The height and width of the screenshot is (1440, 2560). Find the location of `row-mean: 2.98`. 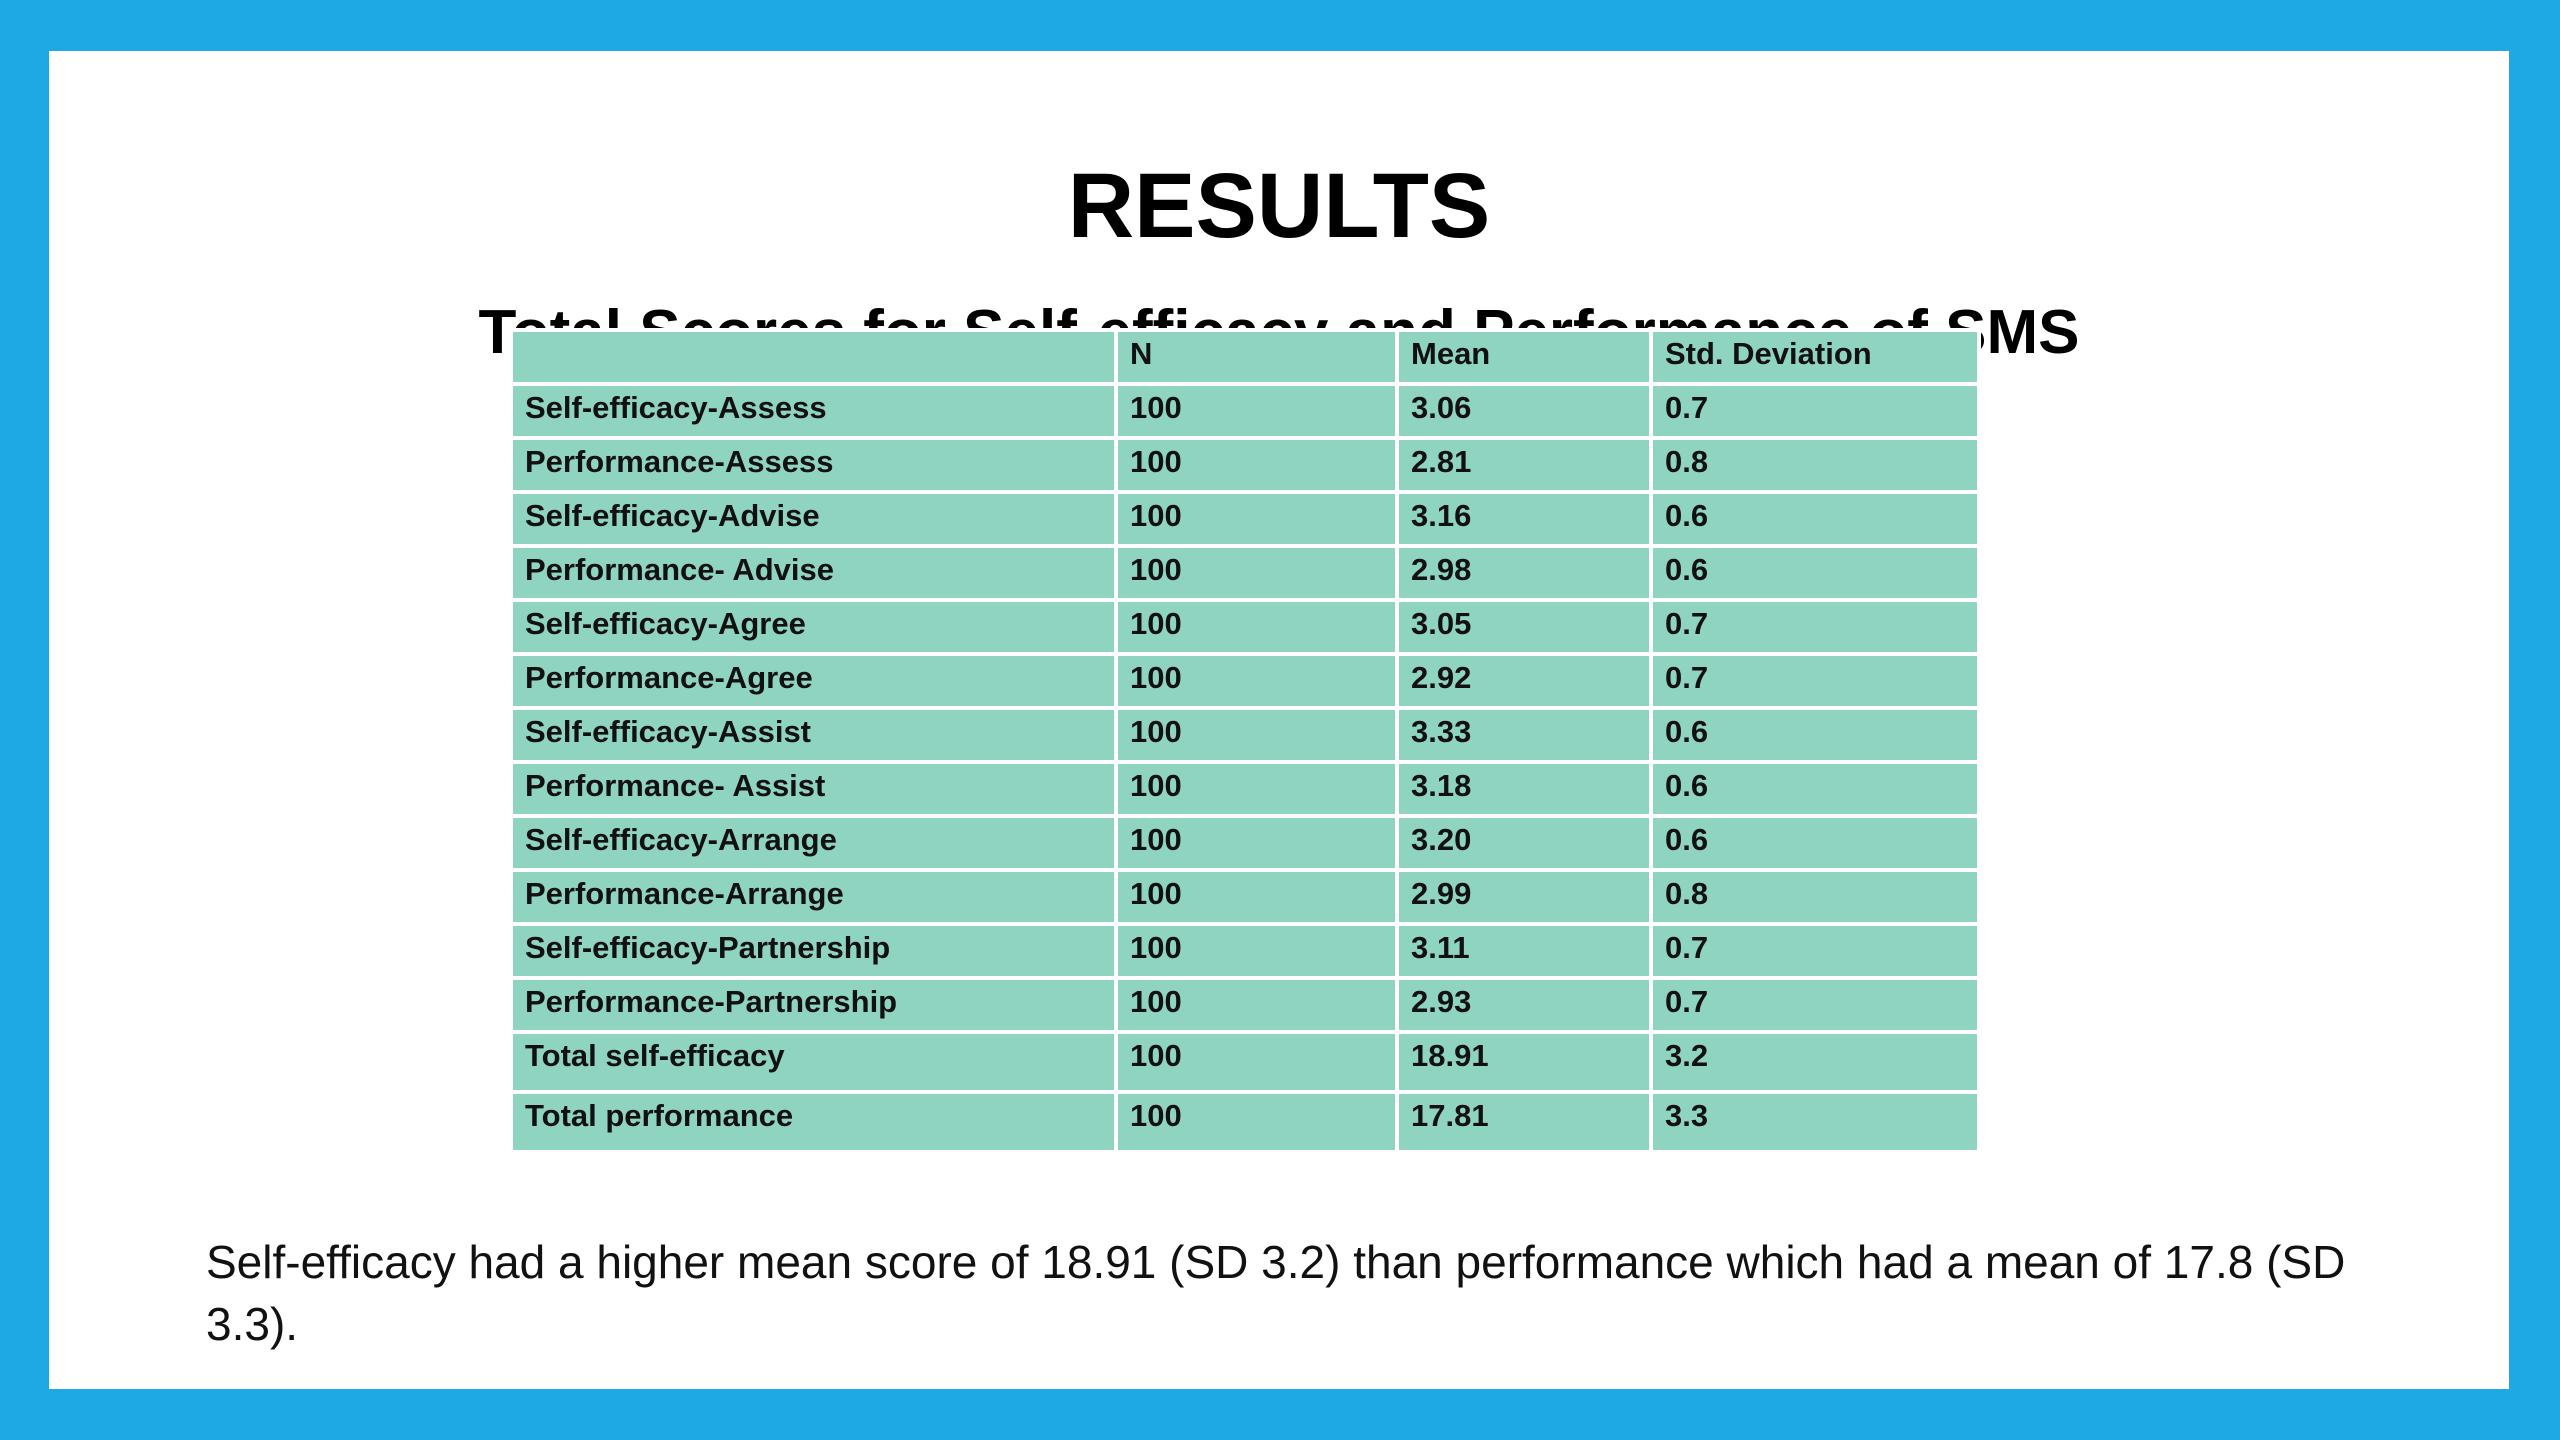

row-mean: 2.98 is located at coordinates (1524, 573).